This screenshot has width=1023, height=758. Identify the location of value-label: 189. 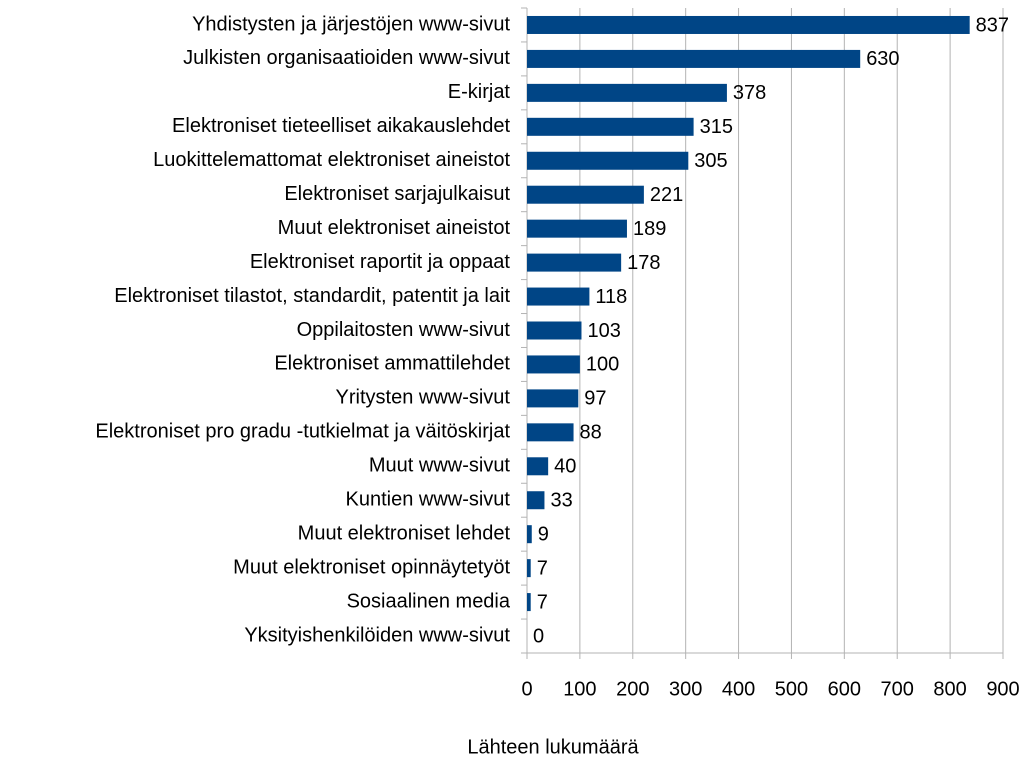
(649, 229).